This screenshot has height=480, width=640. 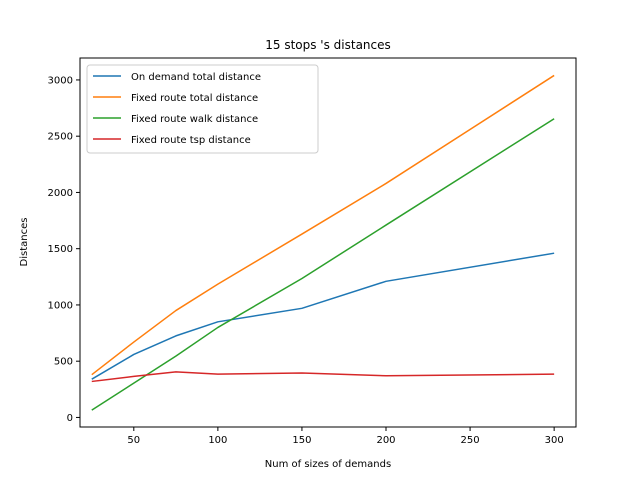 I want to click on legend-box, so click(x=202, y=109).